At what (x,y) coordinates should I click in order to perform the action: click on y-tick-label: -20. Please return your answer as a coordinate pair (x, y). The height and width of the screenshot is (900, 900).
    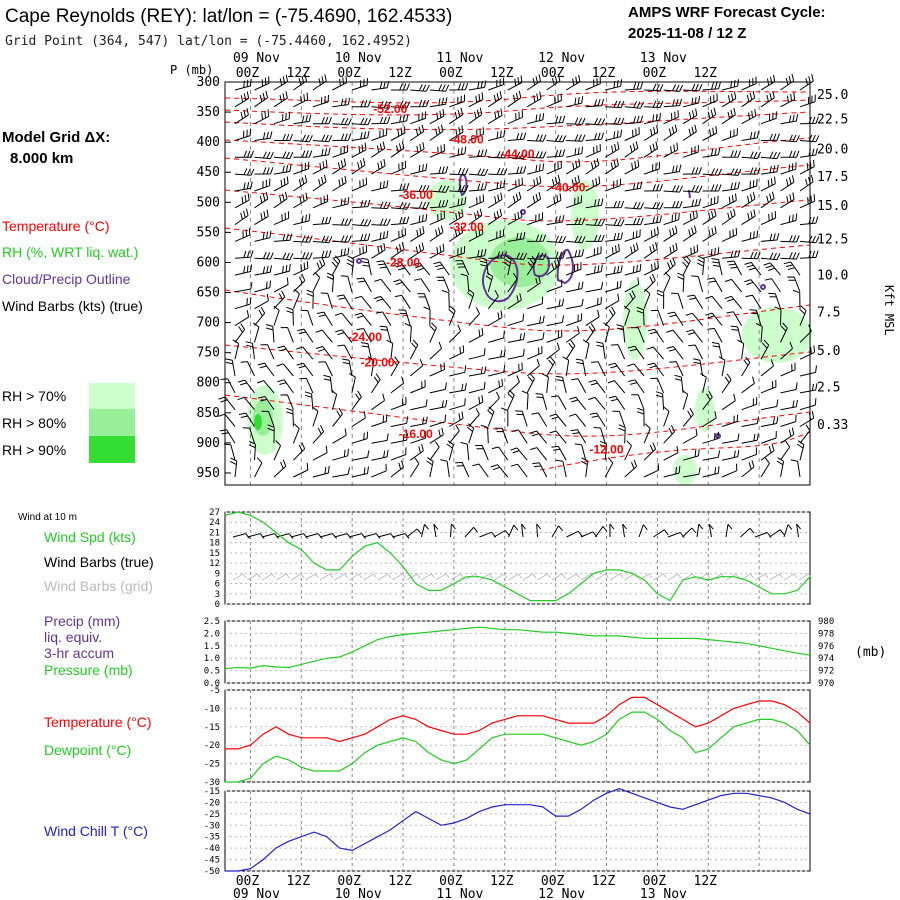
    Looking at the image, I should click on (212, 746).